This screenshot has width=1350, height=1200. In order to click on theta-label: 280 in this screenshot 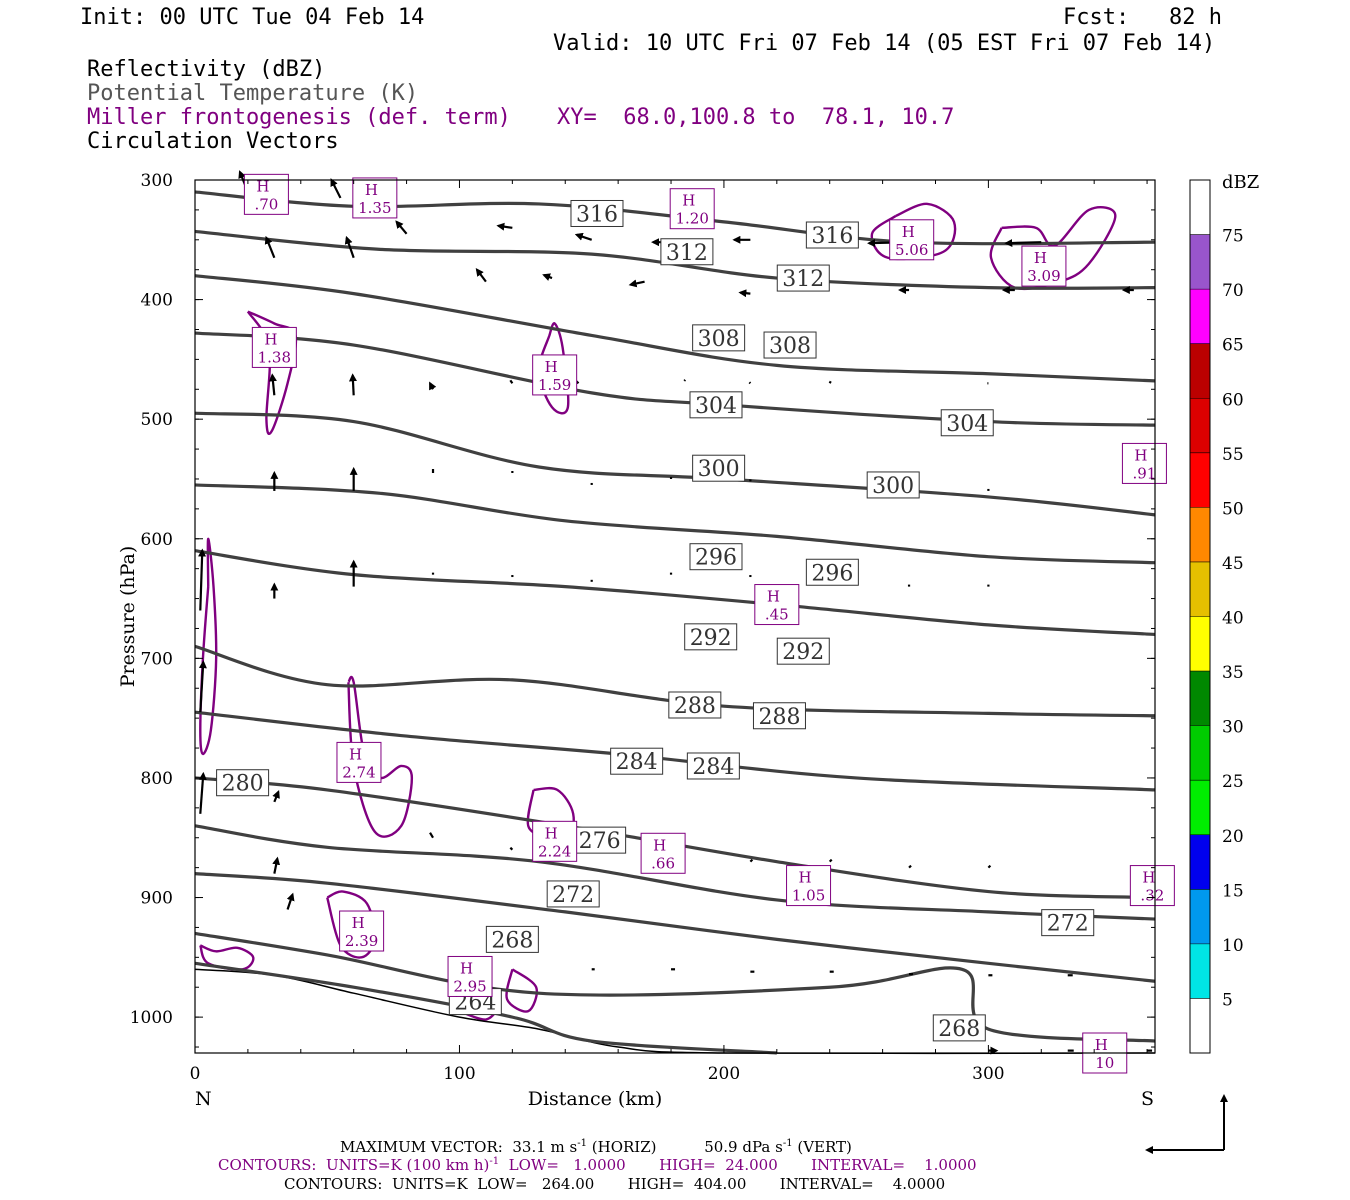, I will do `click(243, 784)`.